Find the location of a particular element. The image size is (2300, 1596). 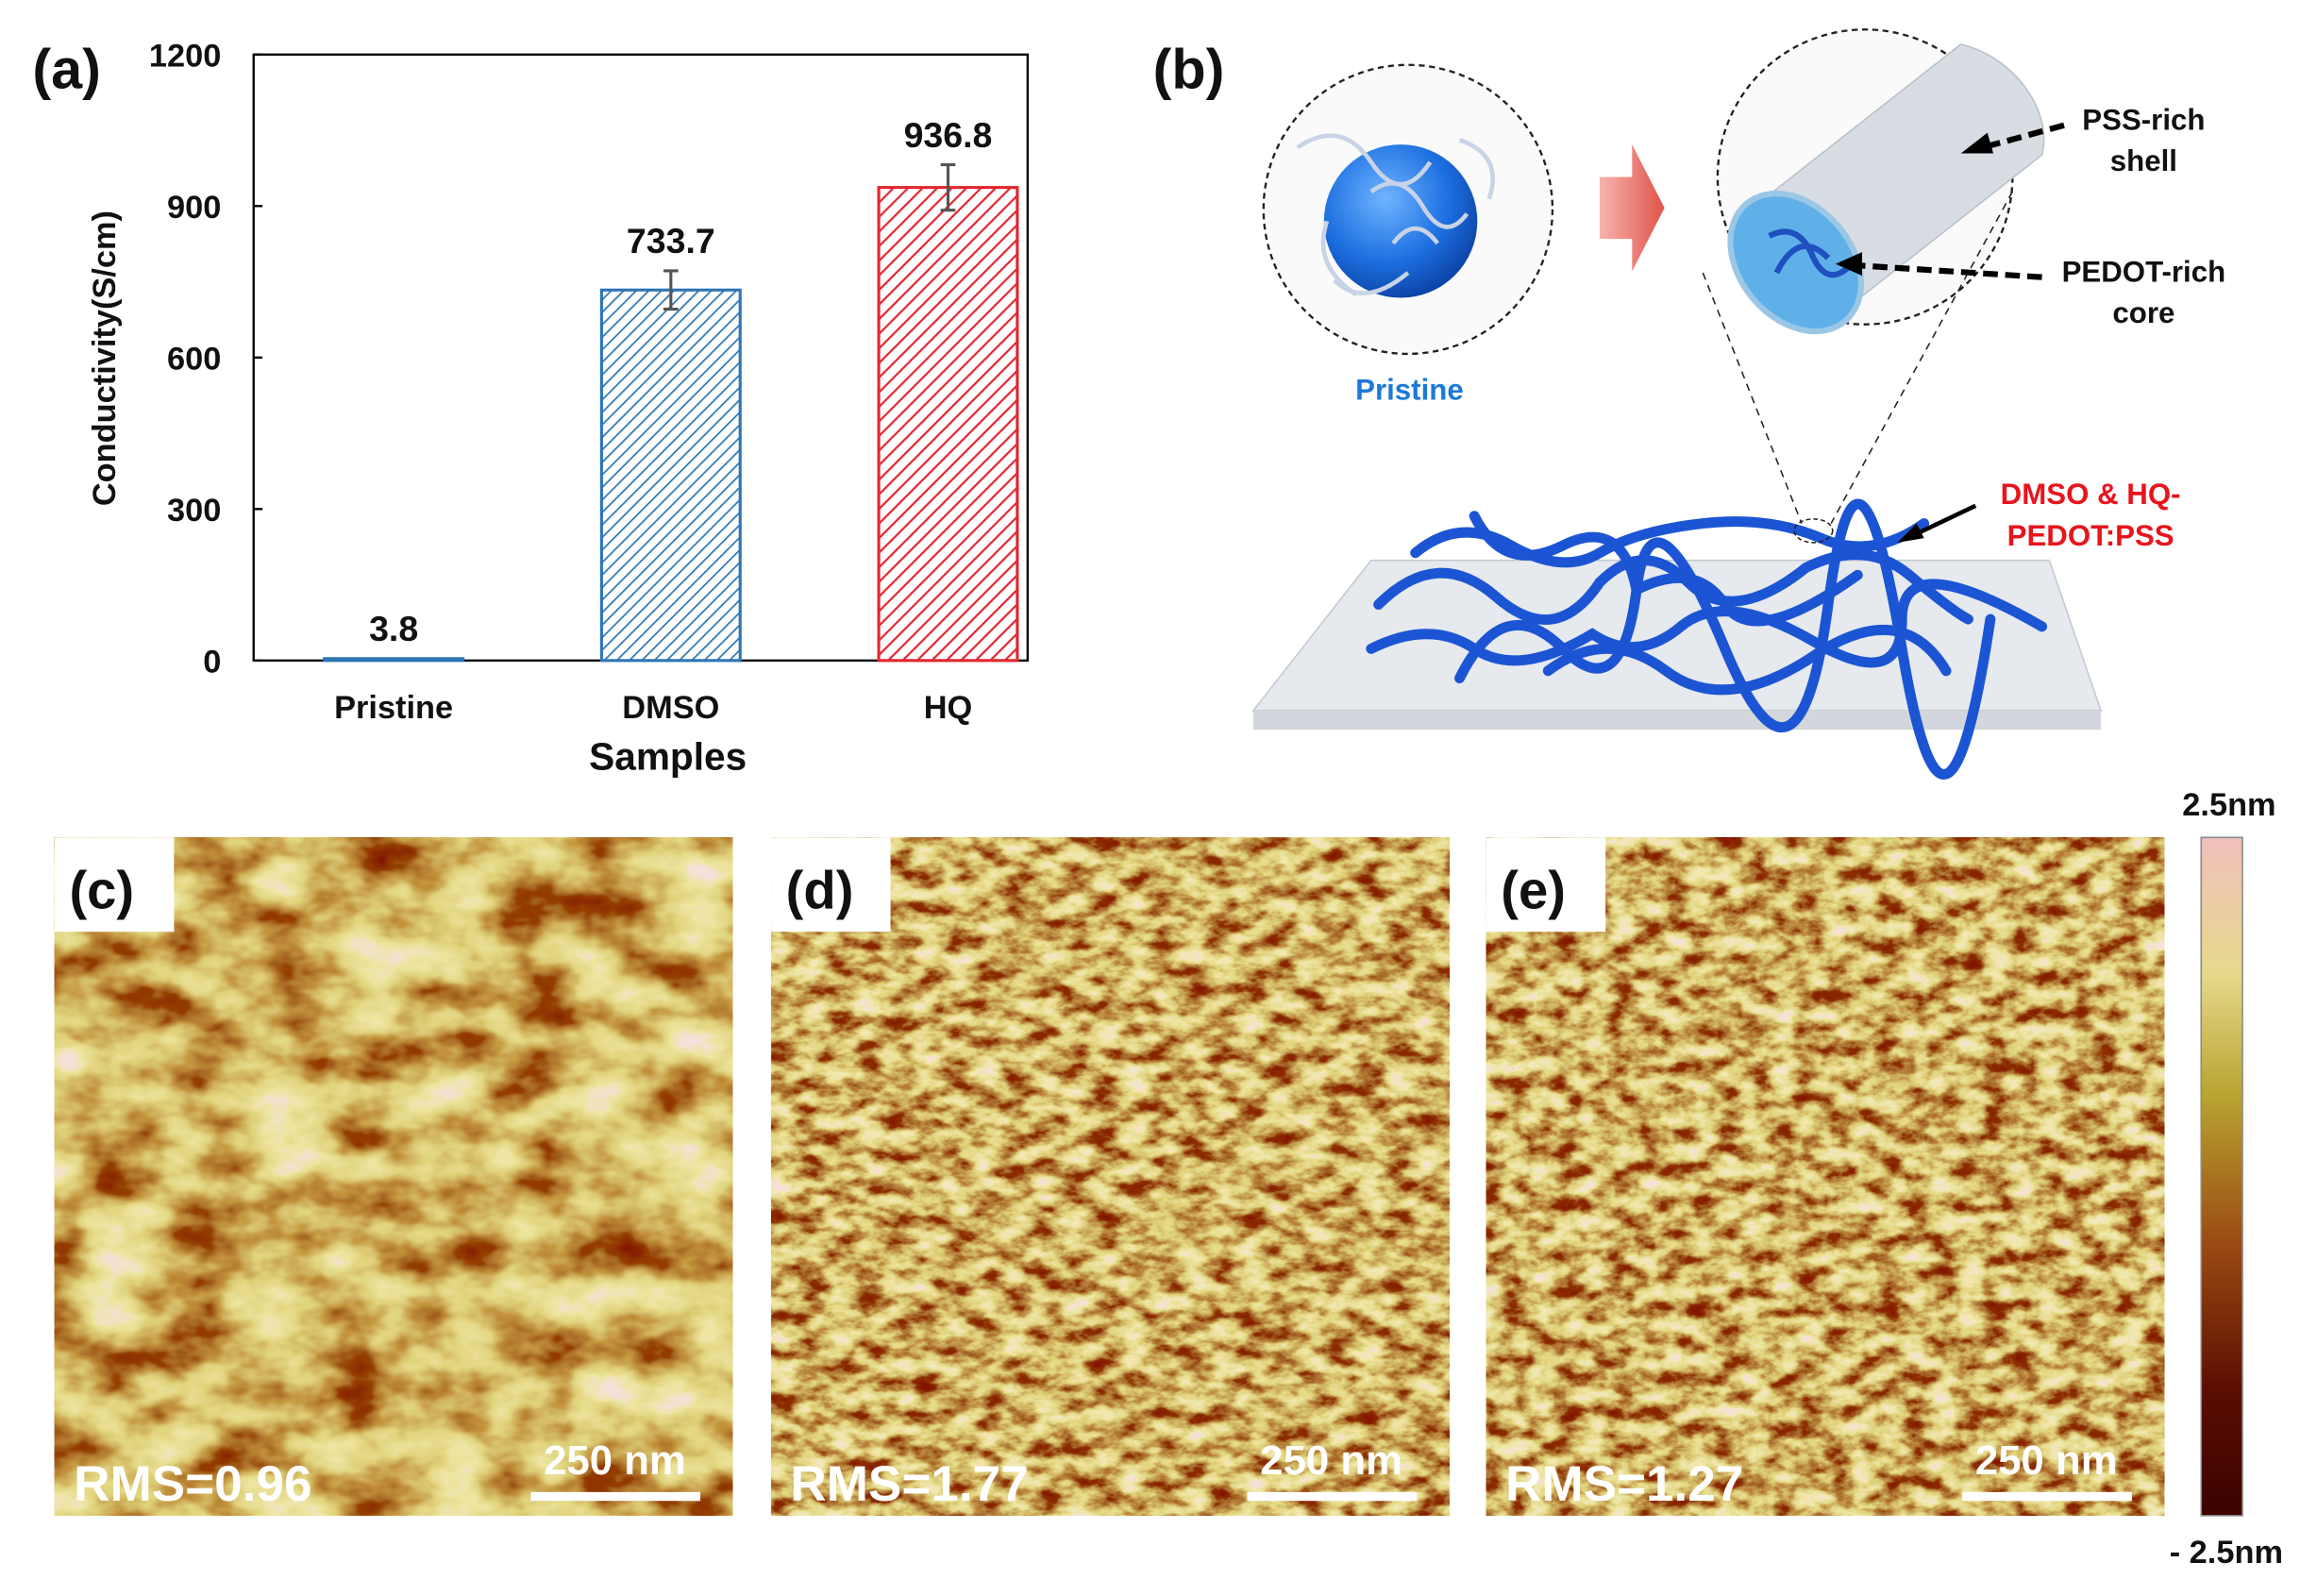

panel-label: (e) is located at coordinates (1533, 889).